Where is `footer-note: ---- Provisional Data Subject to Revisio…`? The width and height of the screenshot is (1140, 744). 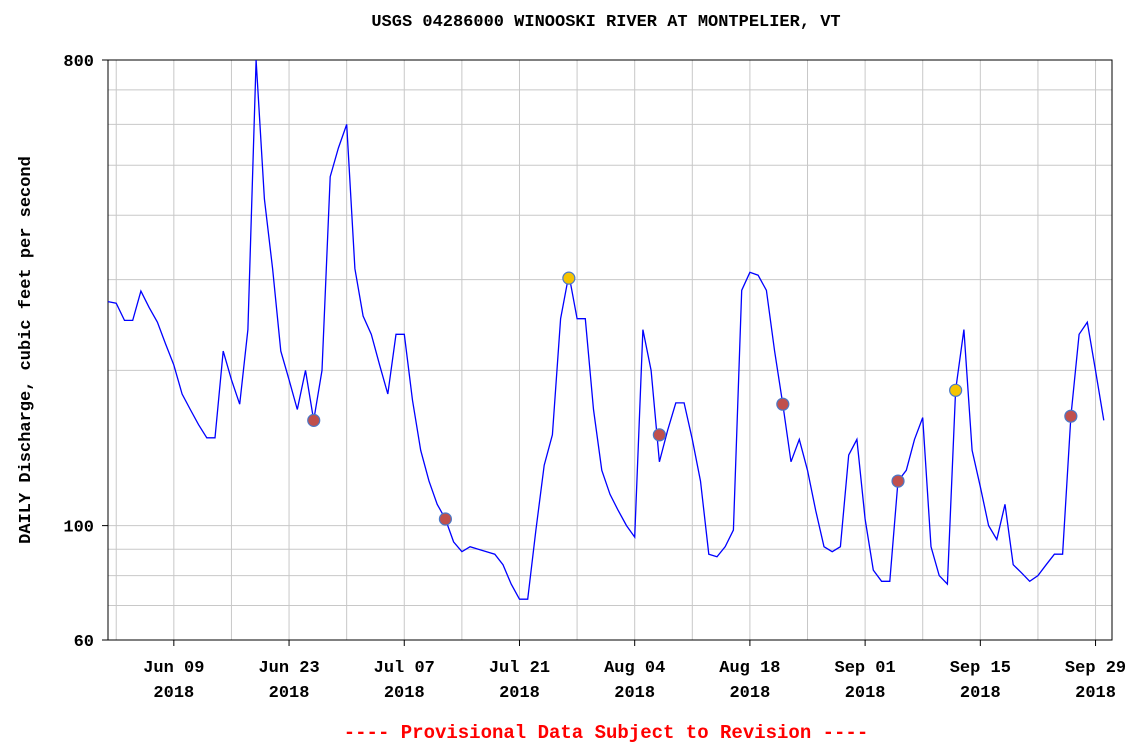 footer-note: ---- Provisional Data Subject to Revisio… is located at coordinates (606, 733).